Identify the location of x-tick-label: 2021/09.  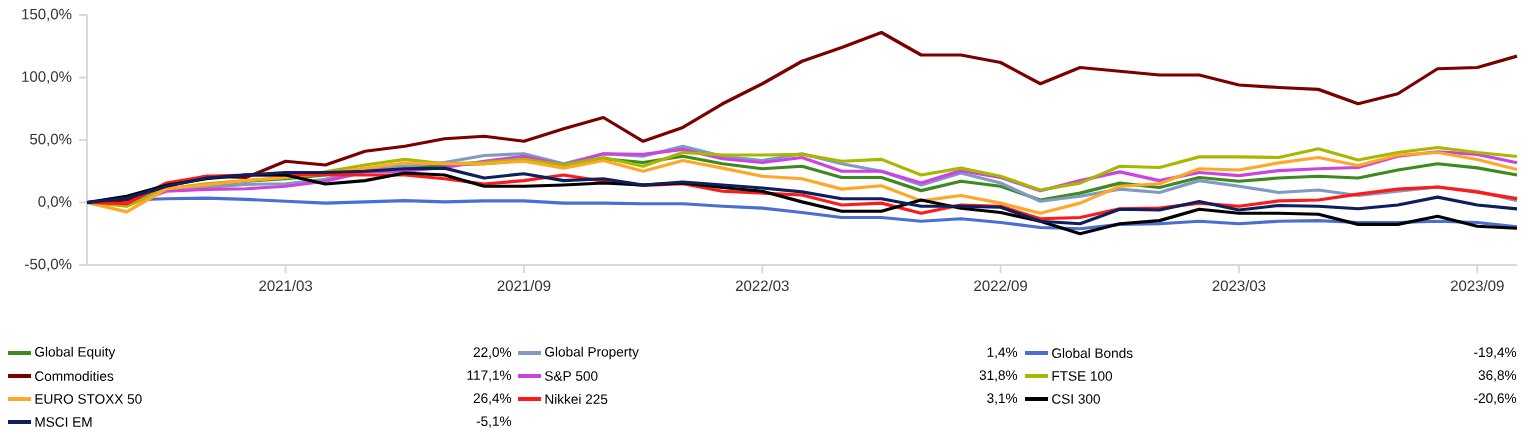
(524, 286).